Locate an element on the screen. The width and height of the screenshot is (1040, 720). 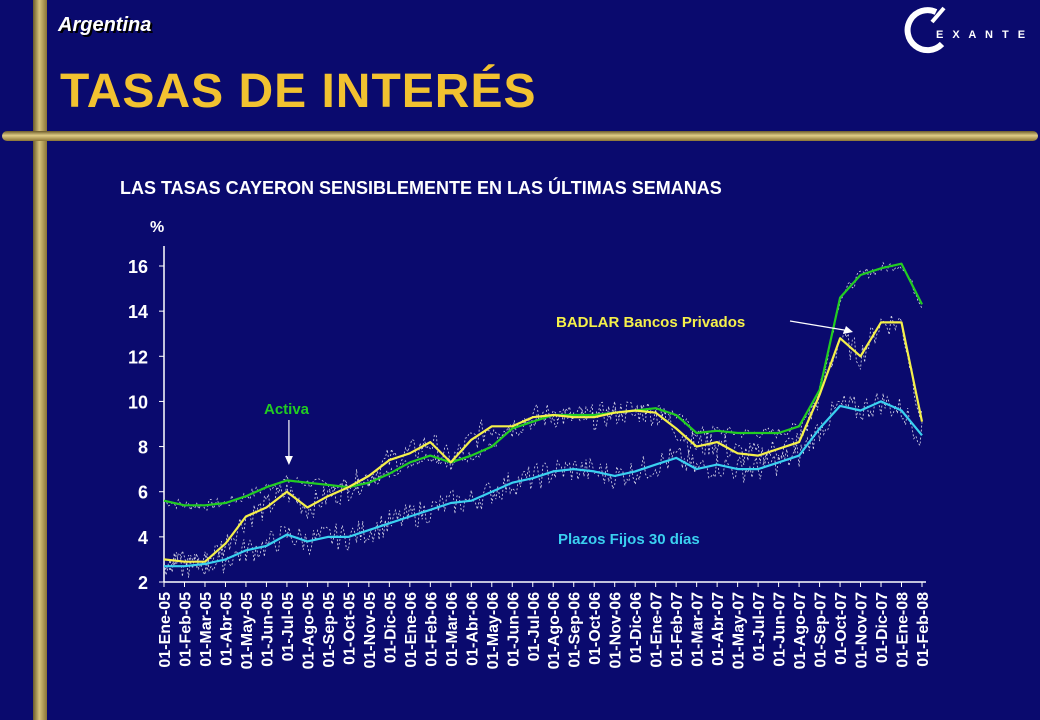
y-tick-label: 8 is located at coordinates (143, 448).